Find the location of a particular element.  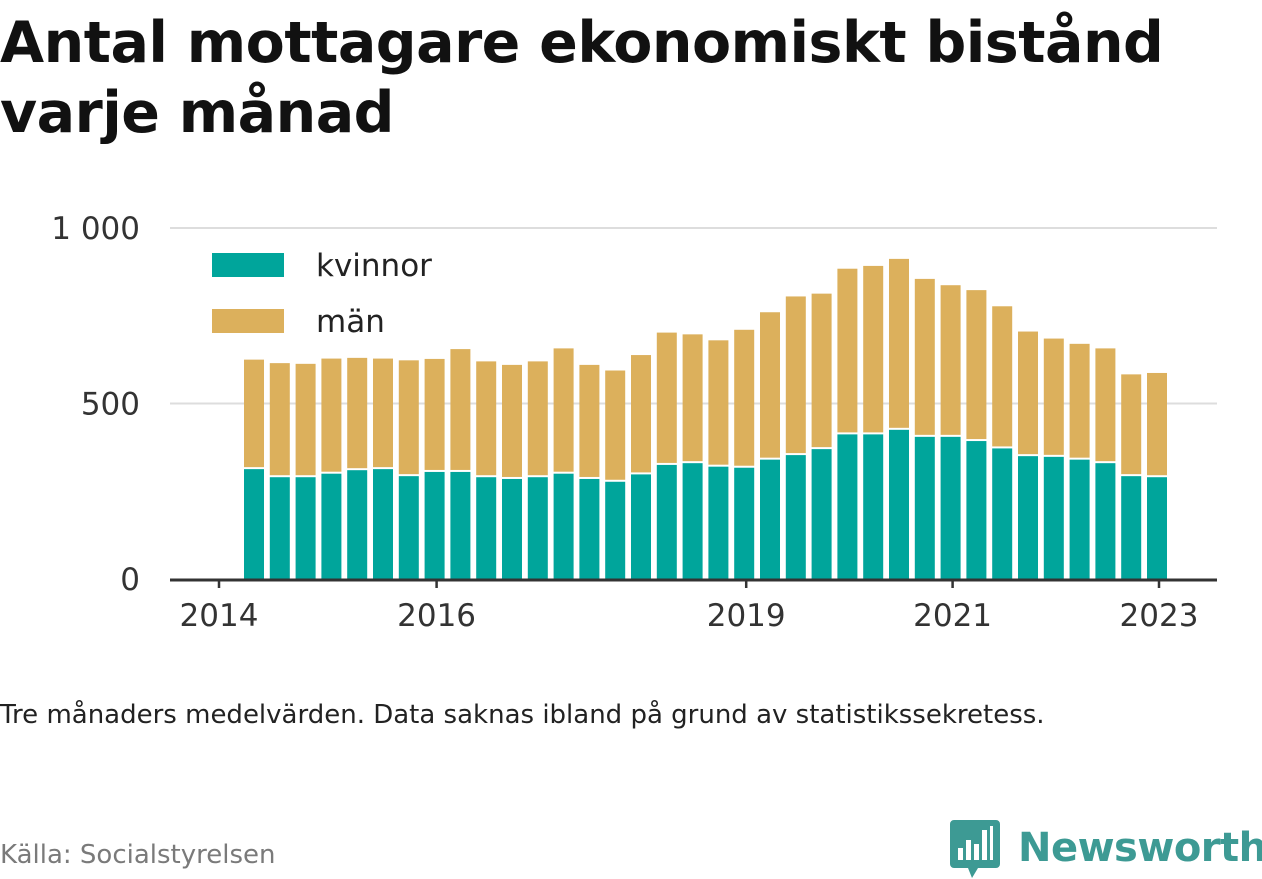

x-axis is located at coordinates (693, 583).